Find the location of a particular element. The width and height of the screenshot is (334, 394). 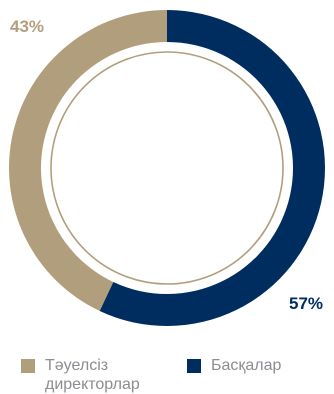

legend-item-independent-directors: Тәуелсіз директорлар is located at coordinates (108, 375).